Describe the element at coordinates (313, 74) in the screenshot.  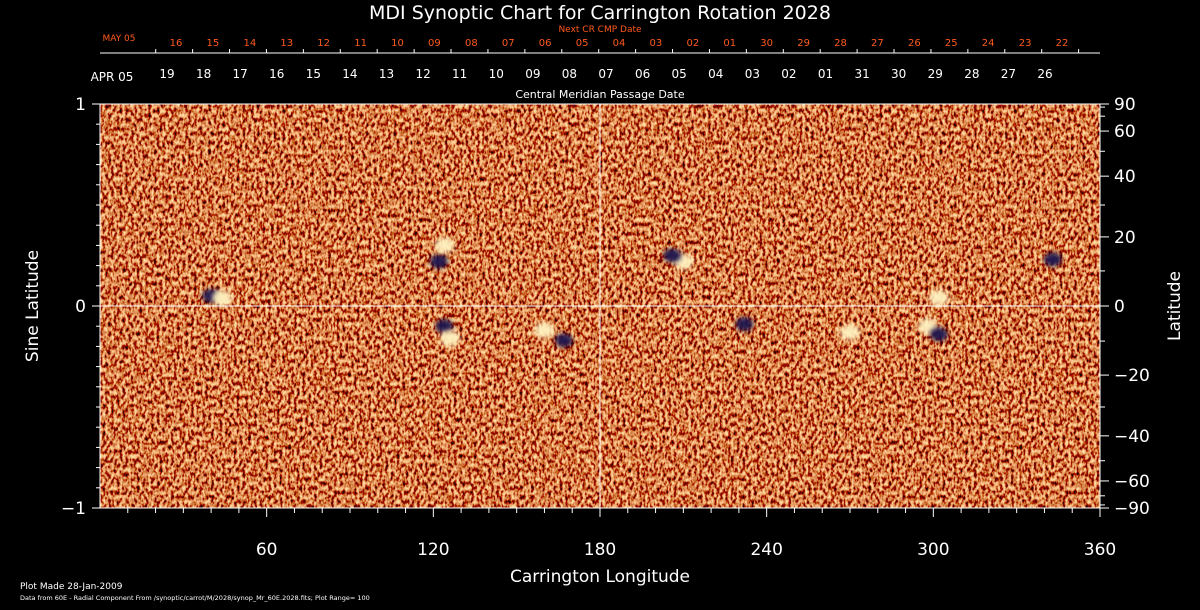
I see `cmp-date-label: 15` at that location.